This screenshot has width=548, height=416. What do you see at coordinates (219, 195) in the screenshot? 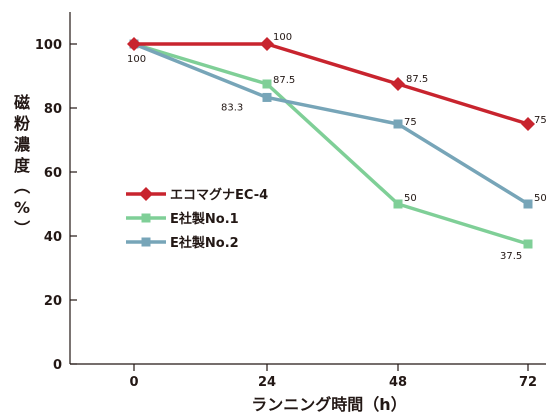
I see `legend-label: エコマグナEC-4` at bounding box center [219, 195].